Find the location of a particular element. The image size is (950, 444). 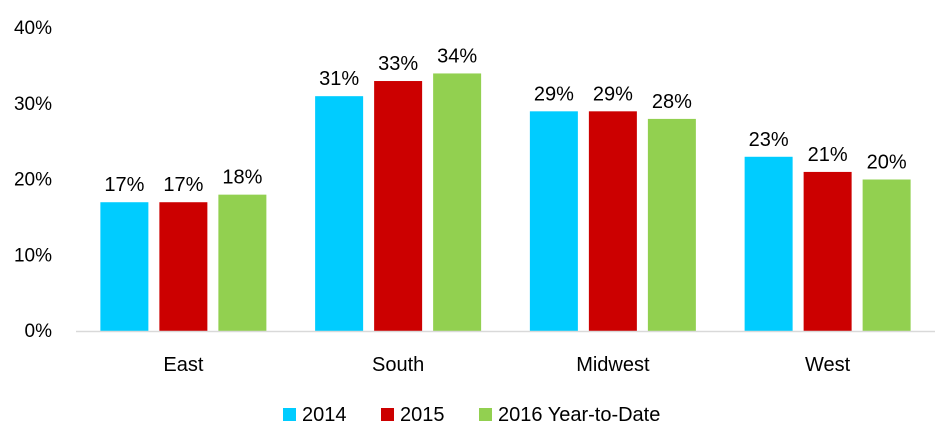

x-category-label: Midwest is located at coordinates (613, 365).